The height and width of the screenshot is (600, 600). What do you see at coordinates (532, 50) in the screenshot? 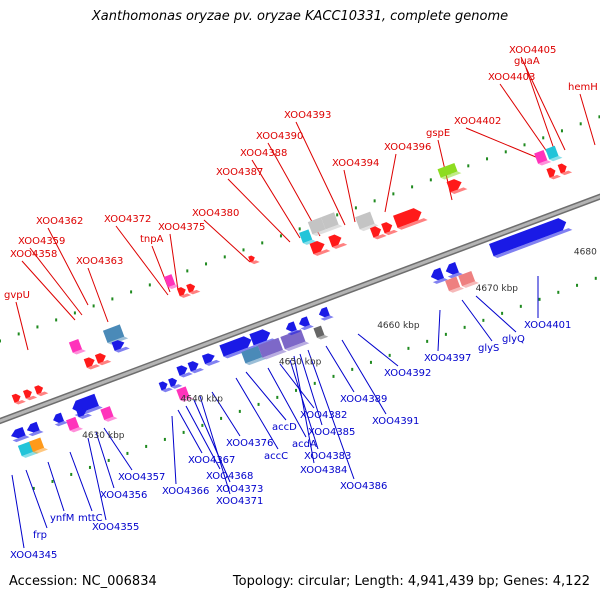
I see `gene-label-top: XOO4405` at bounding box center [532, 50].